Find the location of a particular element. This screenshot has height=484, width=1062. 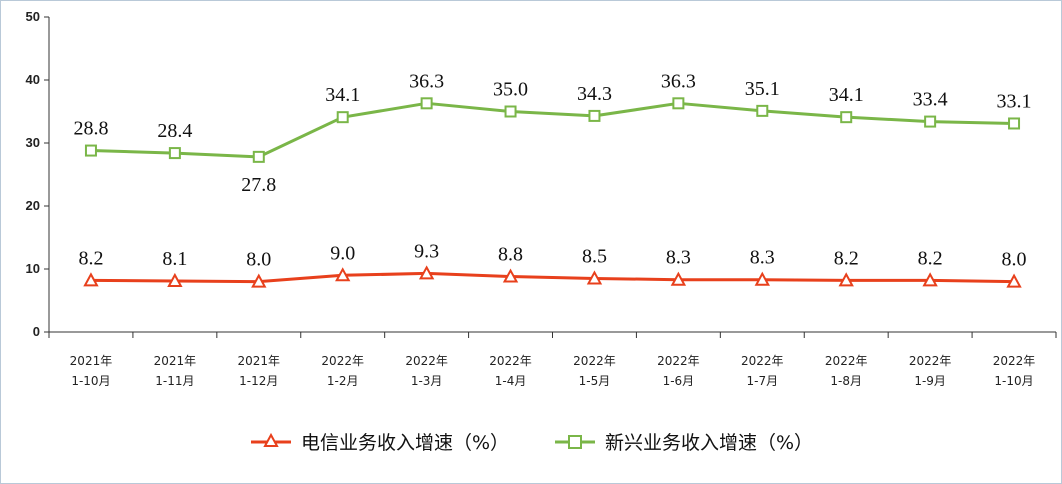

legend-swatch-emerging is located at coordinates (575, 442).